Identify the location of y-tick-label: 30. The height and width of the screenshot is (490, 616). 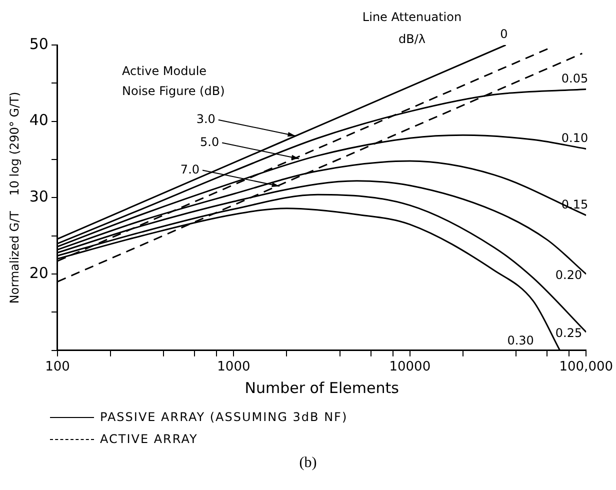
(38, 197).